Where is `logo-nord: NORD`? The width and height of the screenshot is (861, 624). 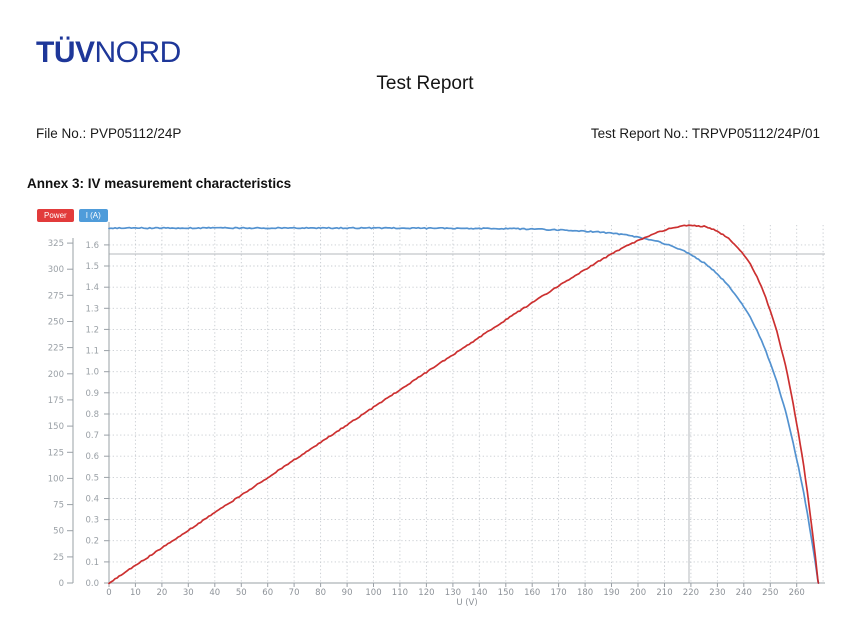
logo-nord: NORD is located at coordinates (138, 52).